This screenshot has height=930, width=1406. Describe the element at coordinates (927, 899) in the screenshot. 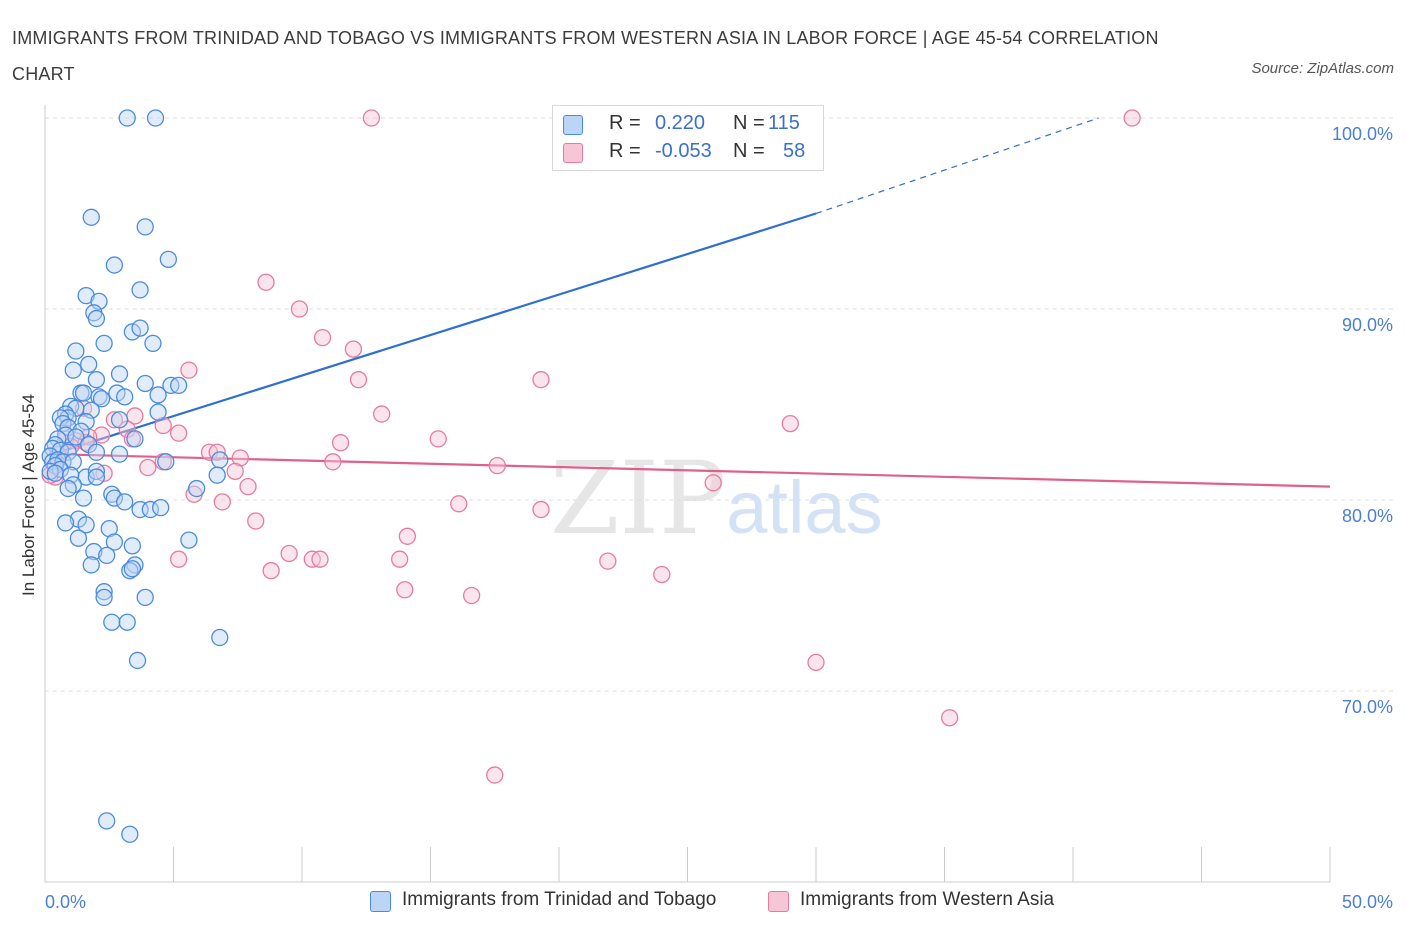

I see `series-name: Immigrants from Western Asia` at that location.